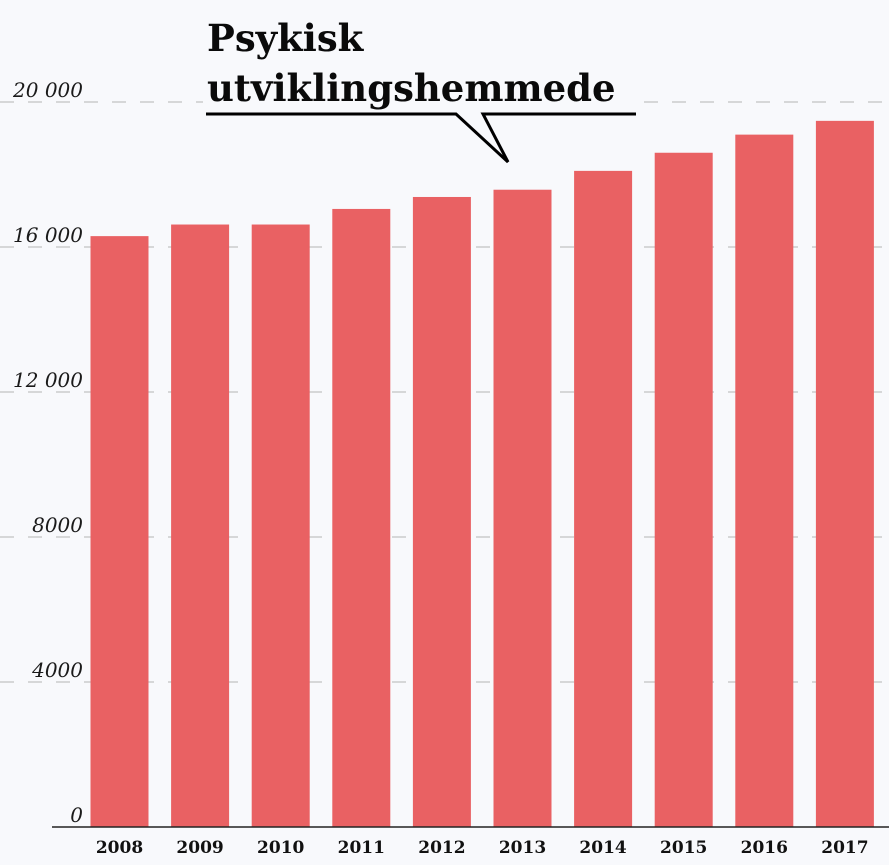  What do you see at coordinates (361, 848) in the screenshot?
I see `x-tick-label: 2011` at bounding box center [361, 848].